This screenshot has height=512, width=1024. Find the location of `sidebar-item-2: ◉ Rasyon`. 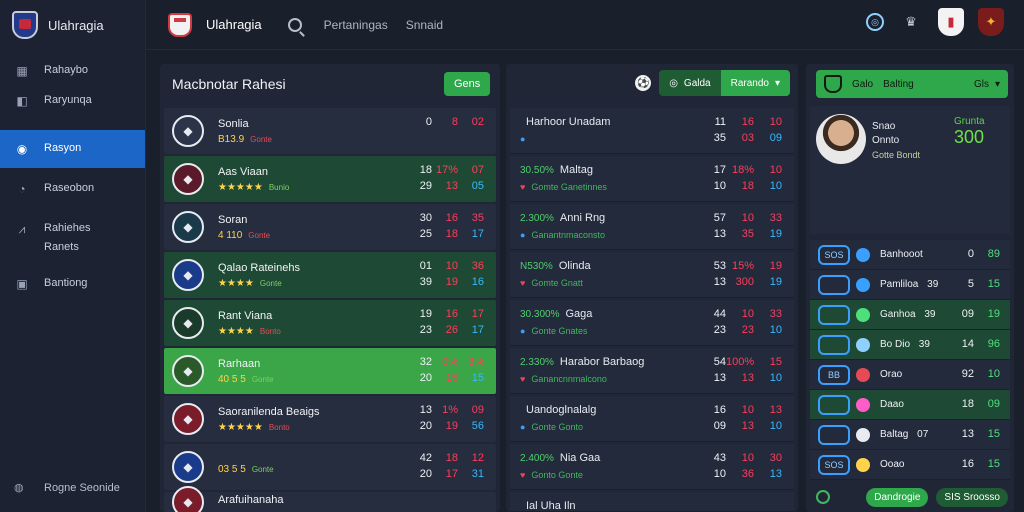

sidebar-item-2: ◉ Rasyon is located at coordinates (72, 149).